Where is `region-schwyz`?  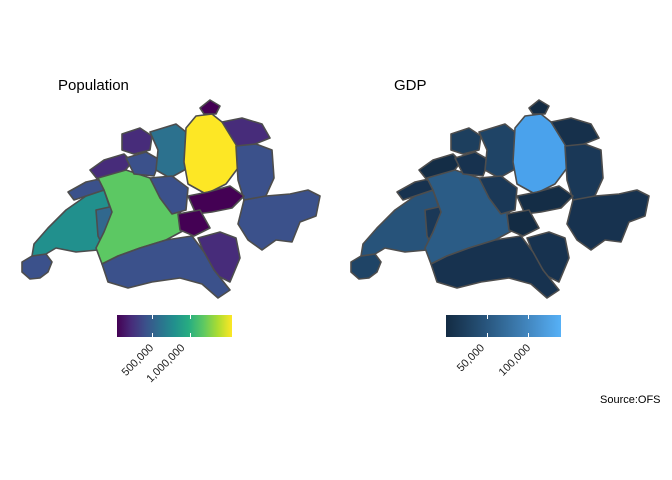 region-schwyz is located at coordinates (545, 200).